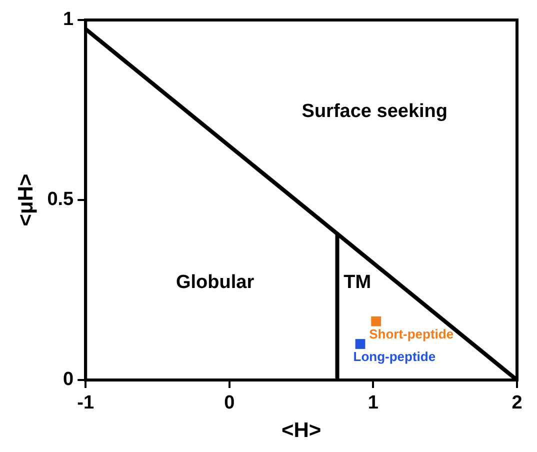  I want to click on x-axis-title: <H>, so click(301, 430).